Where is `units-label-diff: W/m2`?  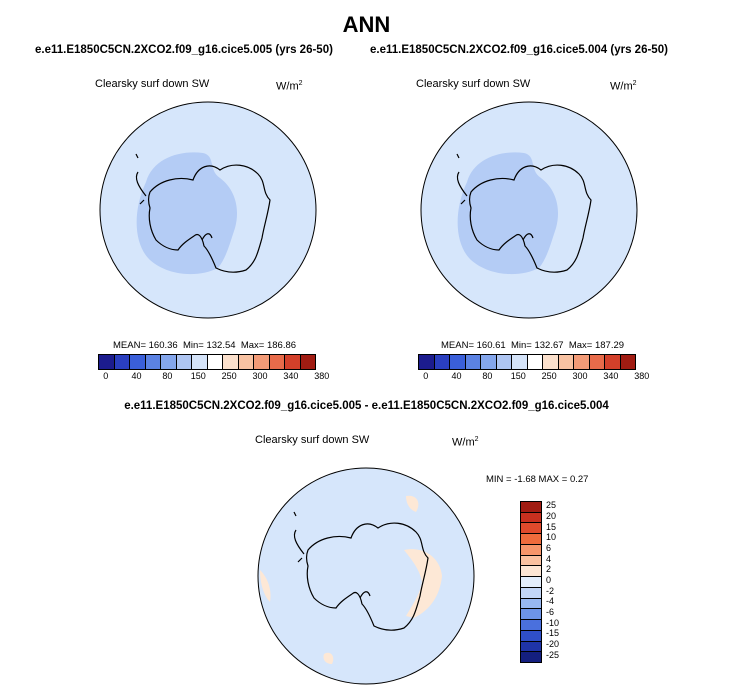 units-label-diff: W/m2 is located at coordinates (465, 442).